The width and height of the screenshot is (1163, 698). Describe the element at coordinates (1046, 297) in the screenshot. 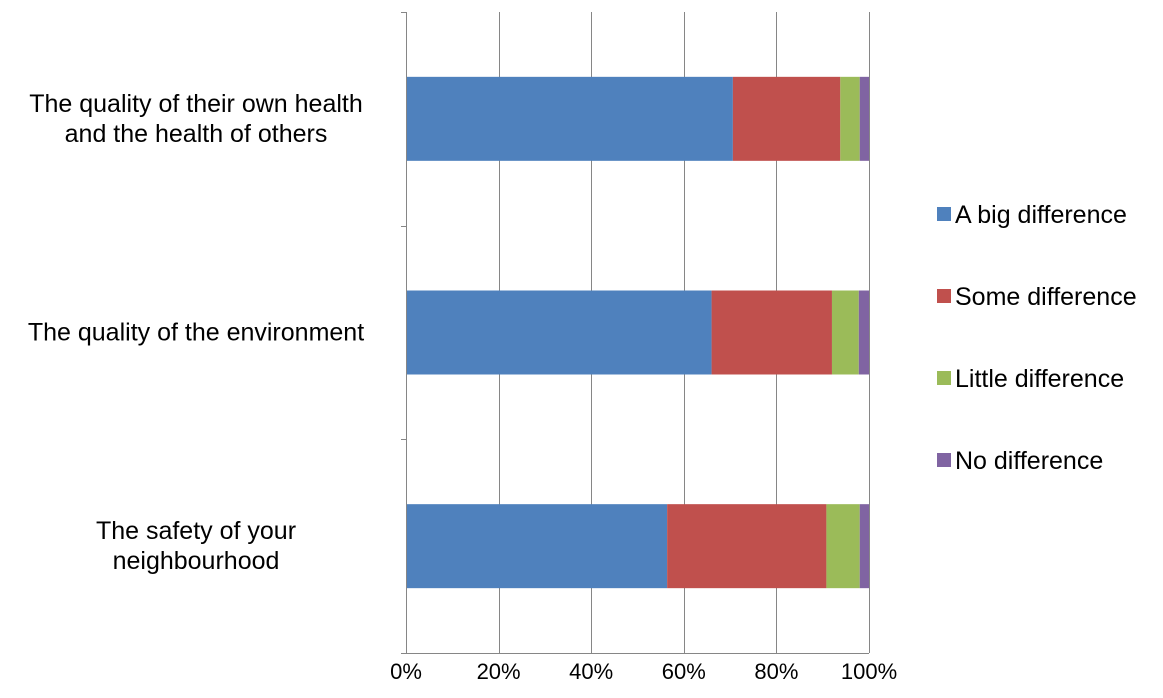

I see `legend-label: Some difference` at that location.